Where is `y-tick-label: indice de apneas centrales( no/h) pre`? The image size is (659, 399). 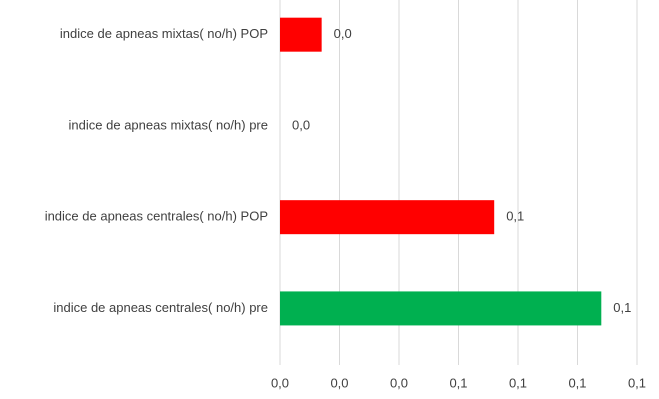 y-tick-label: indice de apneas centrales( no/h) pre is located at coordinates (160, 307).